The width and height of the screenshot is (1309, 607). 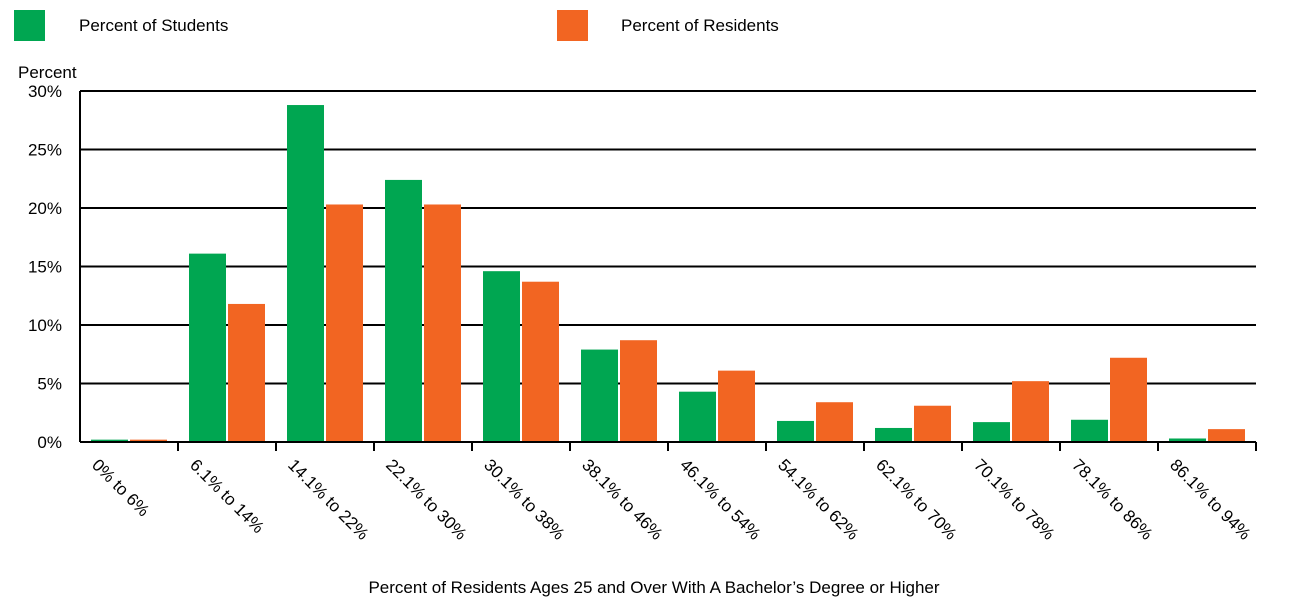 I want to click on x-tick-label: 78.1% to 86%, so click(x=1112, y=499).